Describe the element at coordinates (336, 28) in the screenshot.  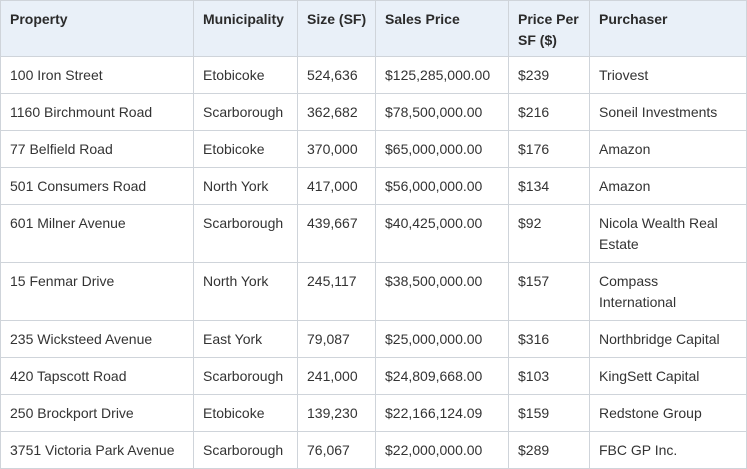
I see `header-size: Size (SF)` at that location.